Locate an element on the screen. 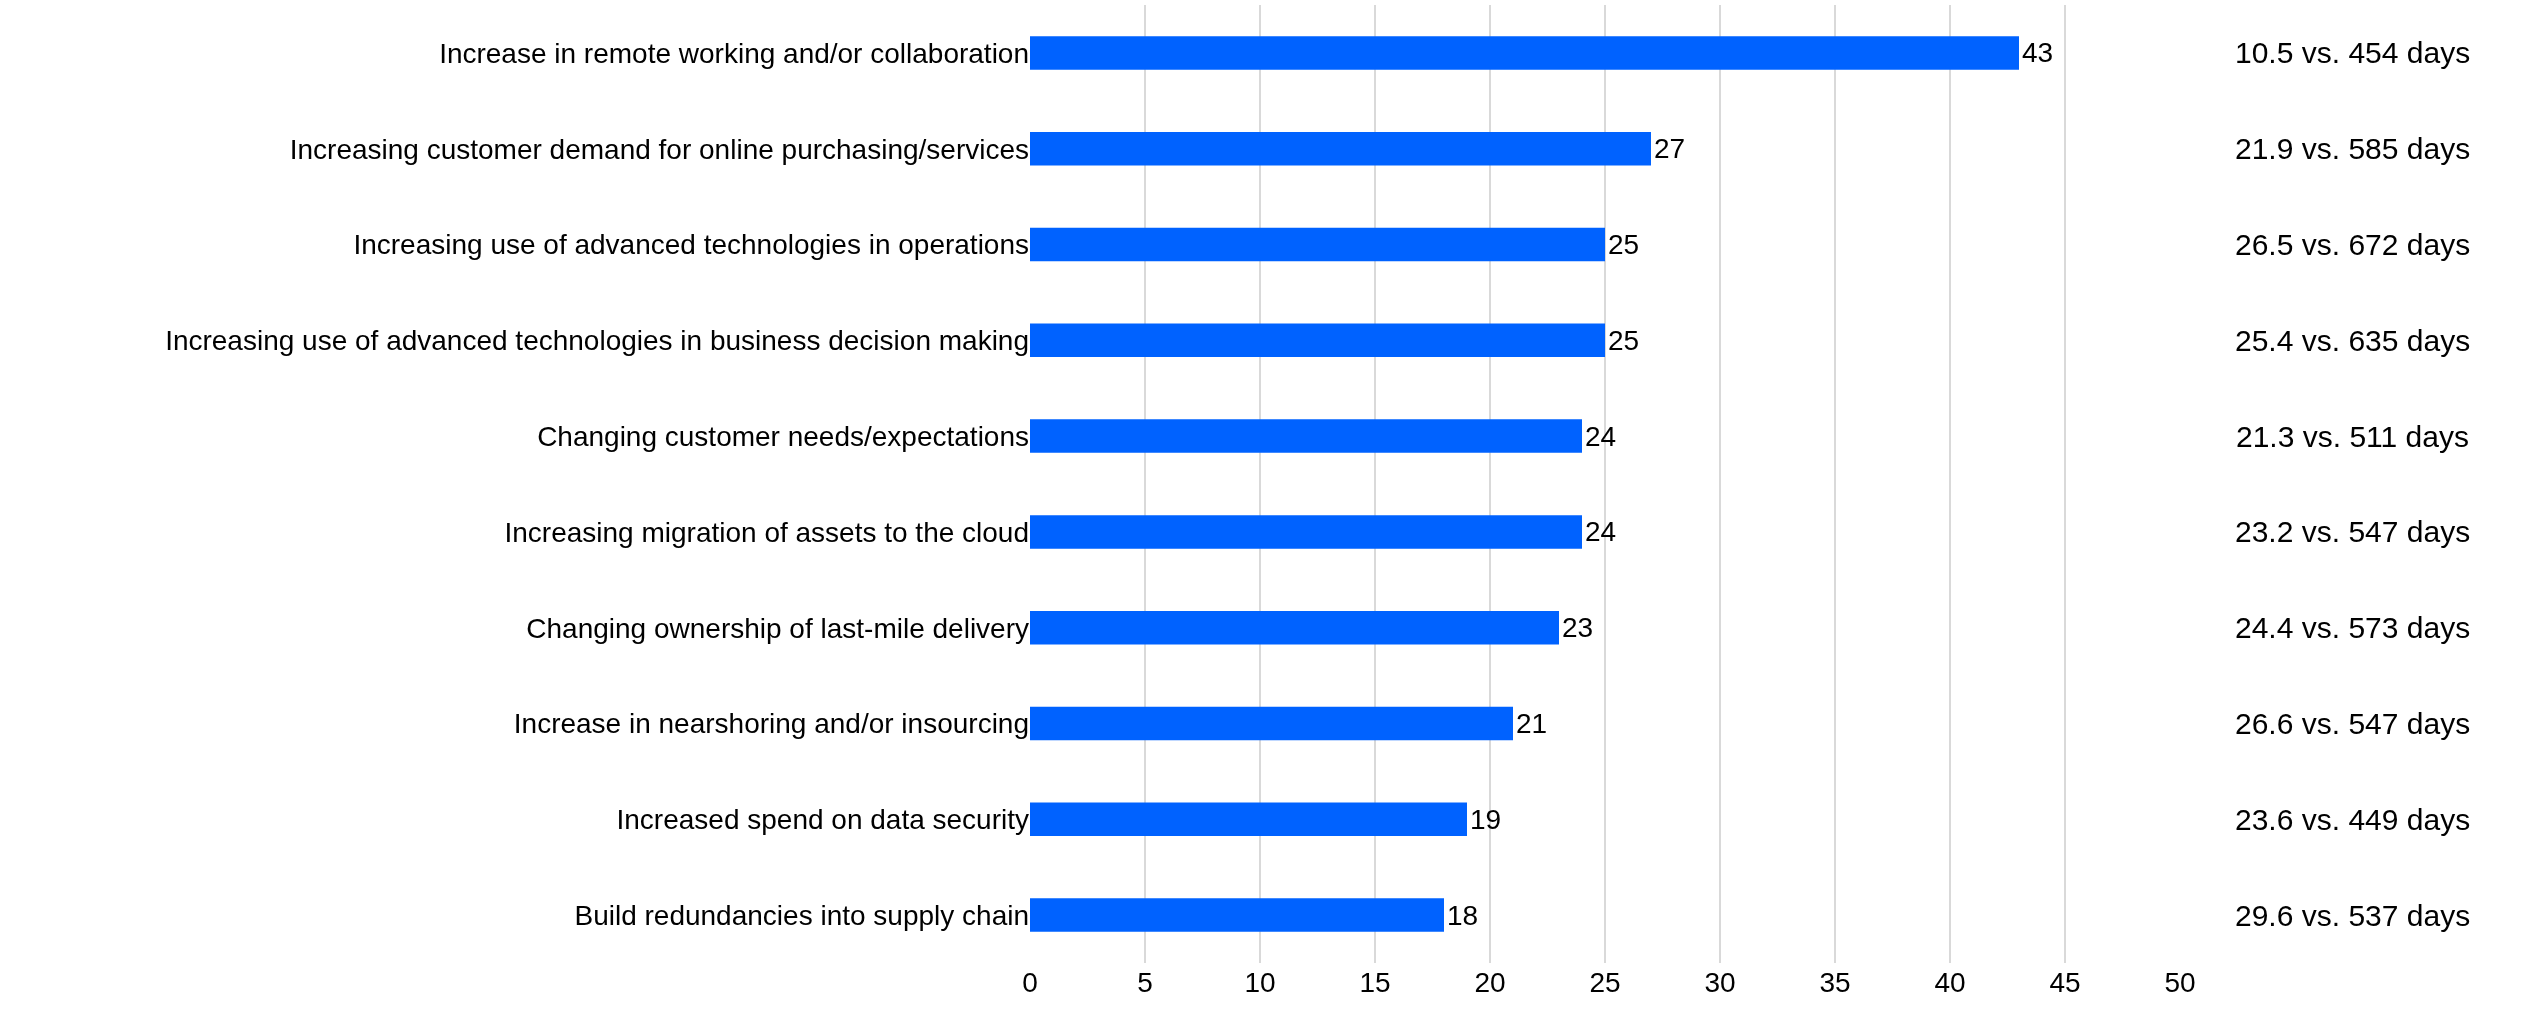  data-label: 27 is located at coordinates (1670, 149).